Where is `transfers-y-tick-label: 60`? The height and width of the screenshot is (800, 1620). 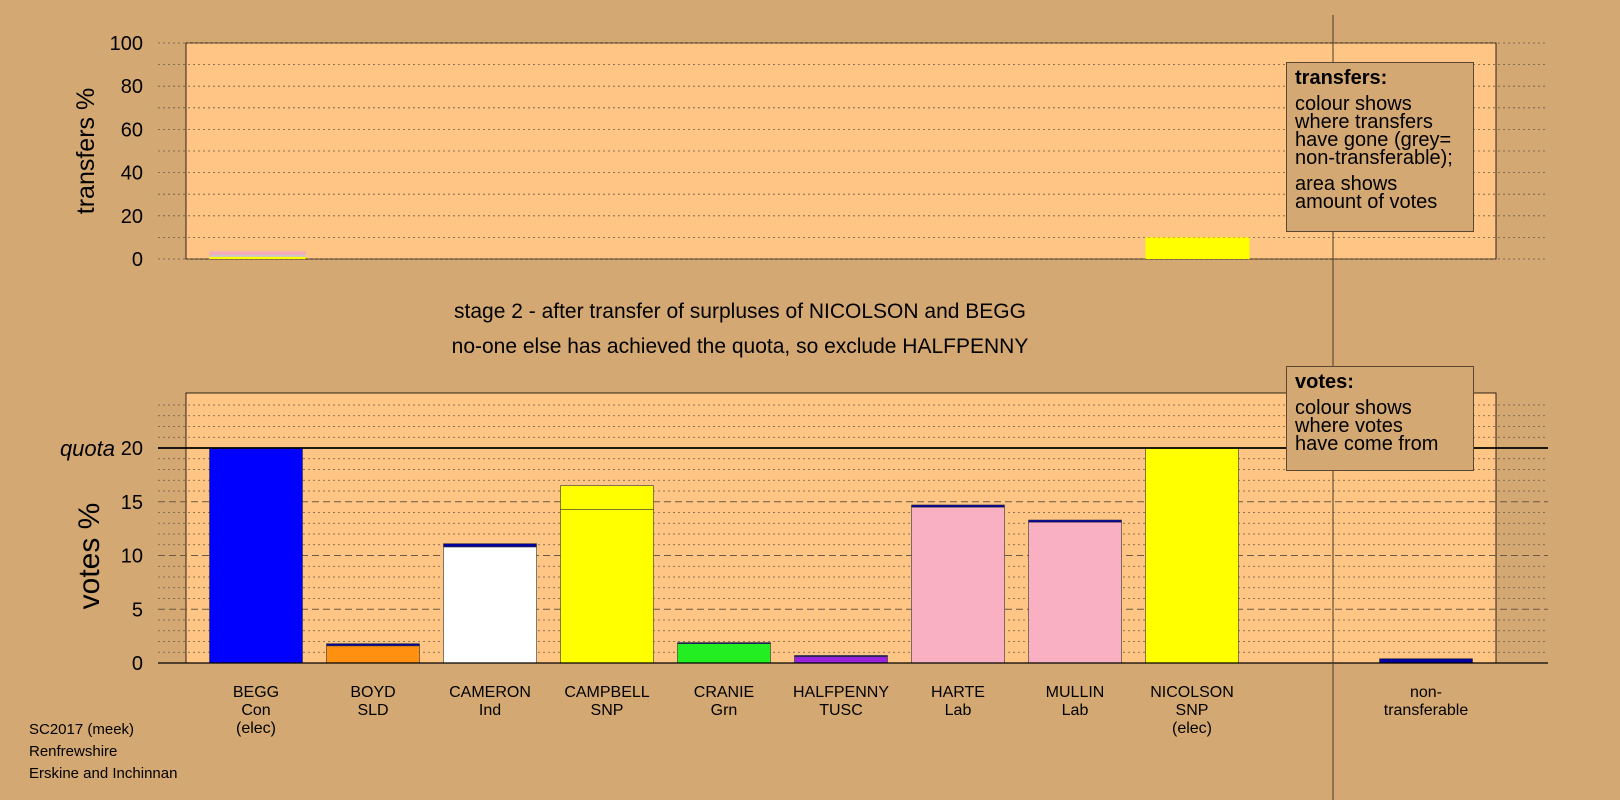 transfers-y-tick-label: 60 is located at coordinates (132, 130).